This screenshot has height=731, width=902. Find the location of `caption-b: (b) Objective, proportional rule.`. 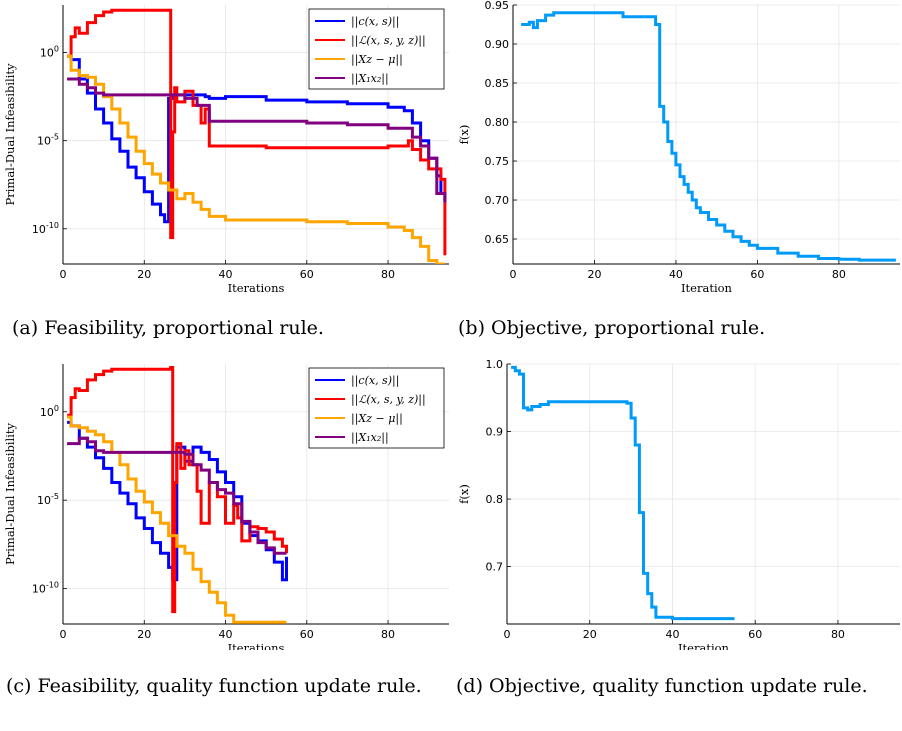

caption-b: (b) Objective, proportional rule. is located at coordinates (612, 328).